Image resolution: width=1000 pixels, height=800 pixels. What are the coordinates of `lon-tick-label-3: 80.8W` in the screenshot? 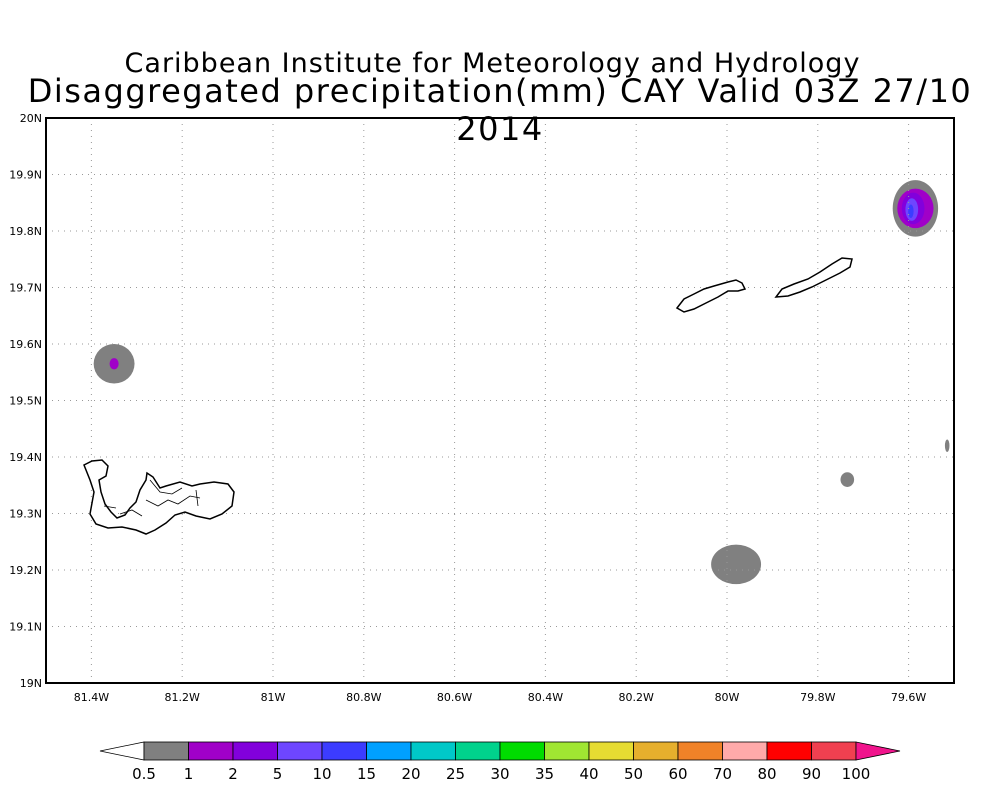 It's located at (363, 697).